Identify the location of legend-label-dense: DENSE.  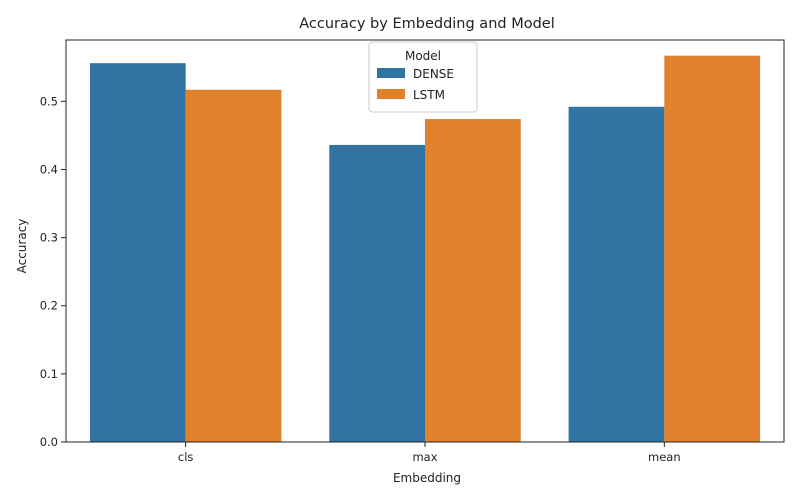
(433, 74).